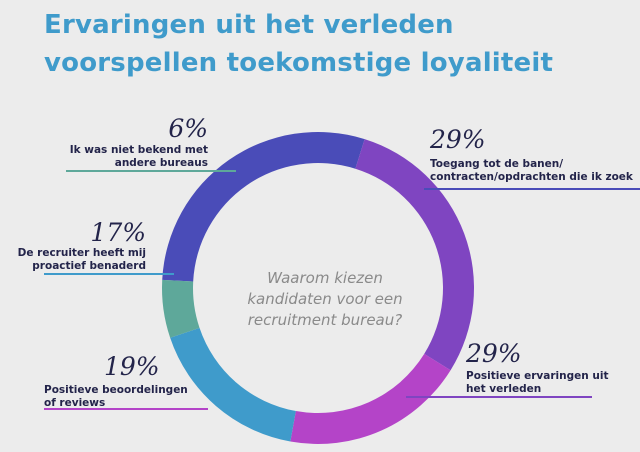  I want to click on slice-2-leader-line, so click(126, 409).